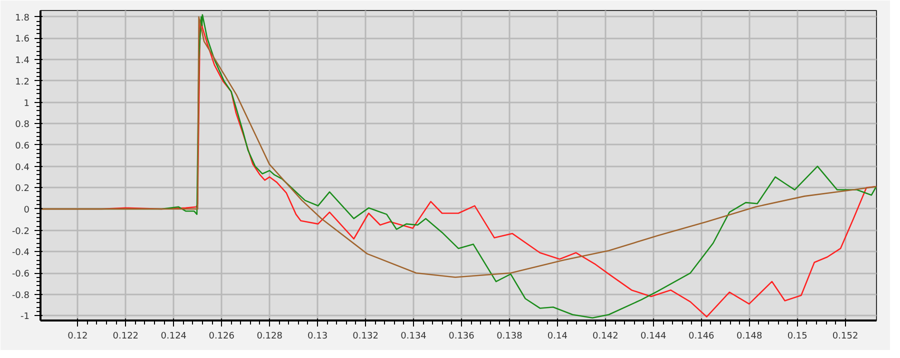  I want to click on y-tick-label: 0.6, so click(22, 146).